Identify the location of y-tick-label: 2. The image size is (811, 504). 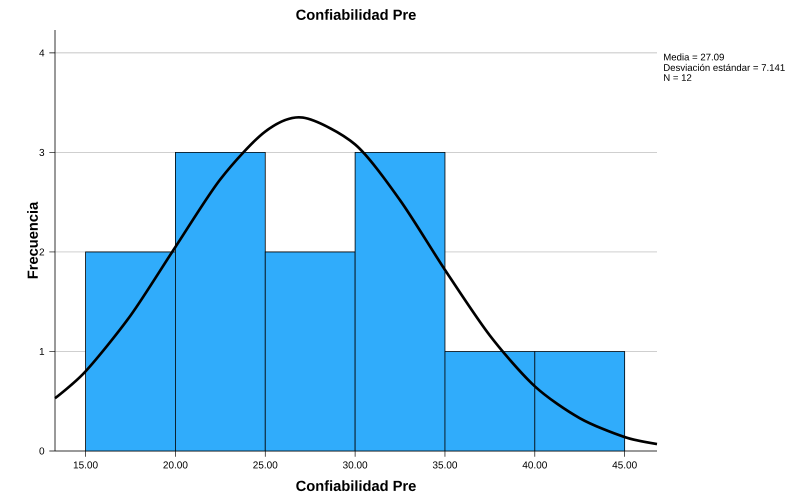
(42, 252).